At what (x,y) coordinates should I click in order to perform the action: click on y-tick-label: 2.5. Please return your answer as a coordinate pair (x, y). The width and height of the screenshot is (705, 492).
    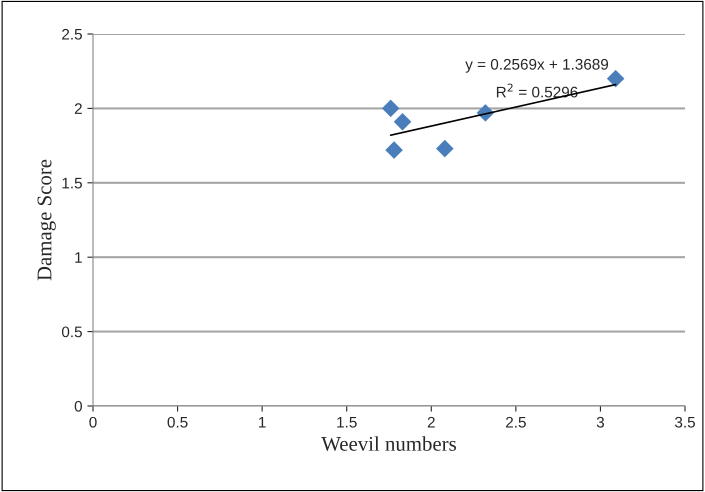
    Looking at the image, I should click on (72, 34).